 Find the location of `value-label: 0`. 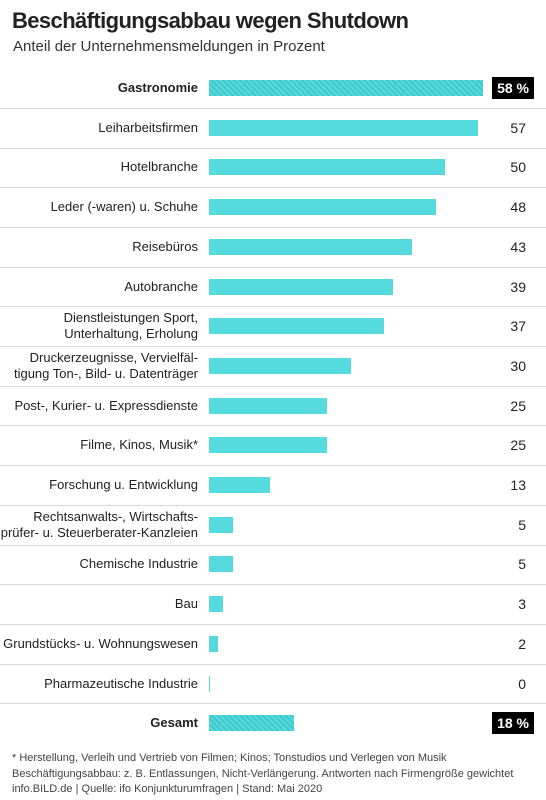

value-label: 0 is located at coordinates (522, 683).